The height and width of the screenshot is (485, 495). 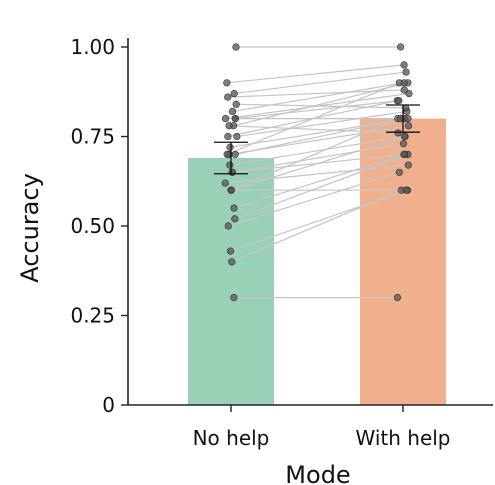 I want to click on y-axis-title: Accuracy, so click(x=30, y=228).